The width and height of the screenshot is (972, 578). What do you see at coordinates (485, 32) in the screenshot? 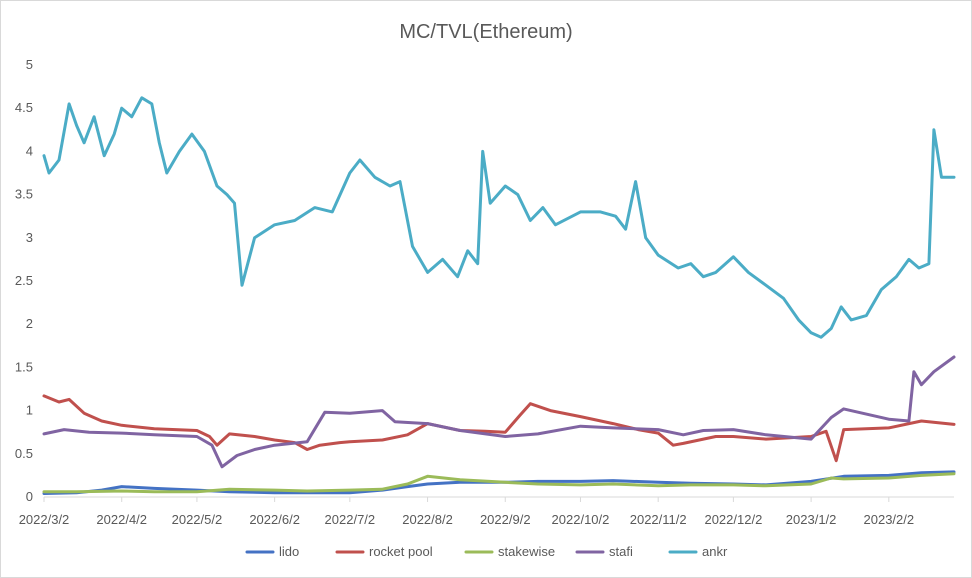
I see `chart-title: MC/TVL(Ethereum)` at bounding box center [485, 32].